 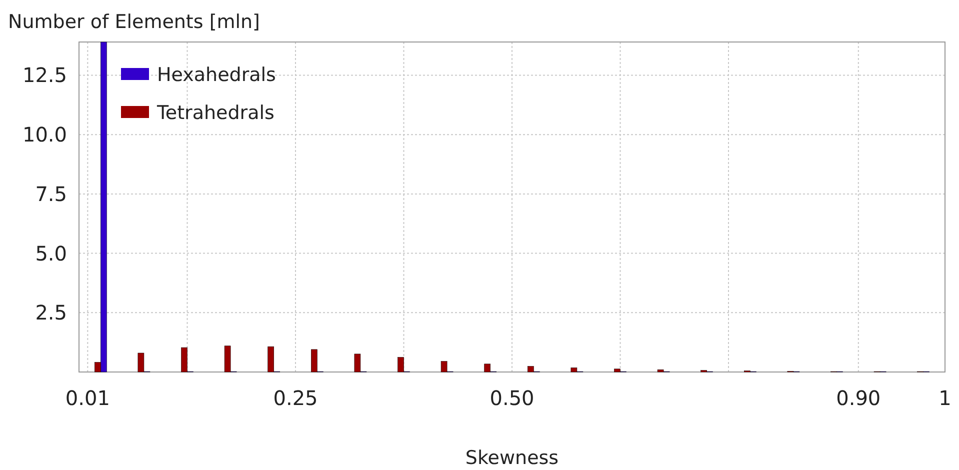 What do you see at coordinates (512, 398) in the screenshot?
I see `x-tick-label: 0.50` at bounding box center [512, 398].